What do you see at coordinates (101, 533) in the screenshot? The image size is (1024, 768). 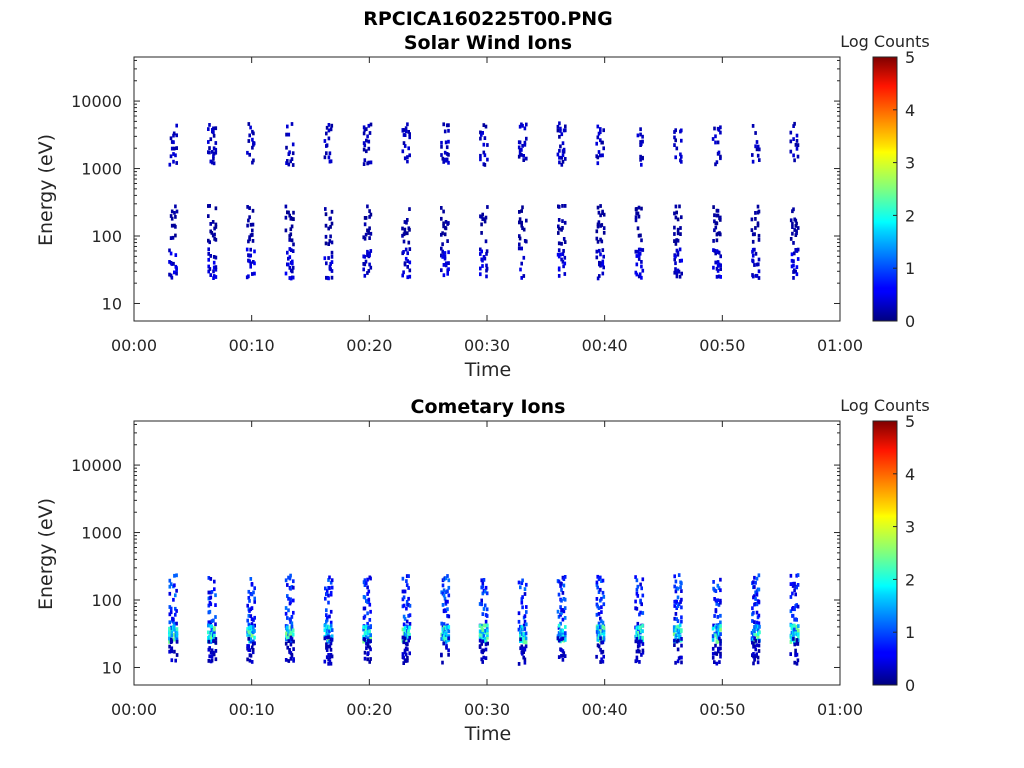 I see `y-tick-label: 1000` at bounding box center [101, 533].